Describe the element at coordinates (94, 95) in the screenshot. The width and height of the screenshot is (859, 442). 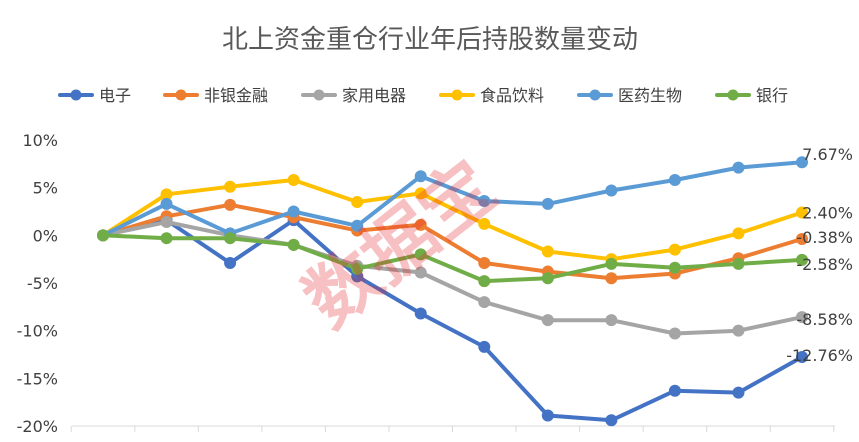
I see `legend-item: 电子` at that location.